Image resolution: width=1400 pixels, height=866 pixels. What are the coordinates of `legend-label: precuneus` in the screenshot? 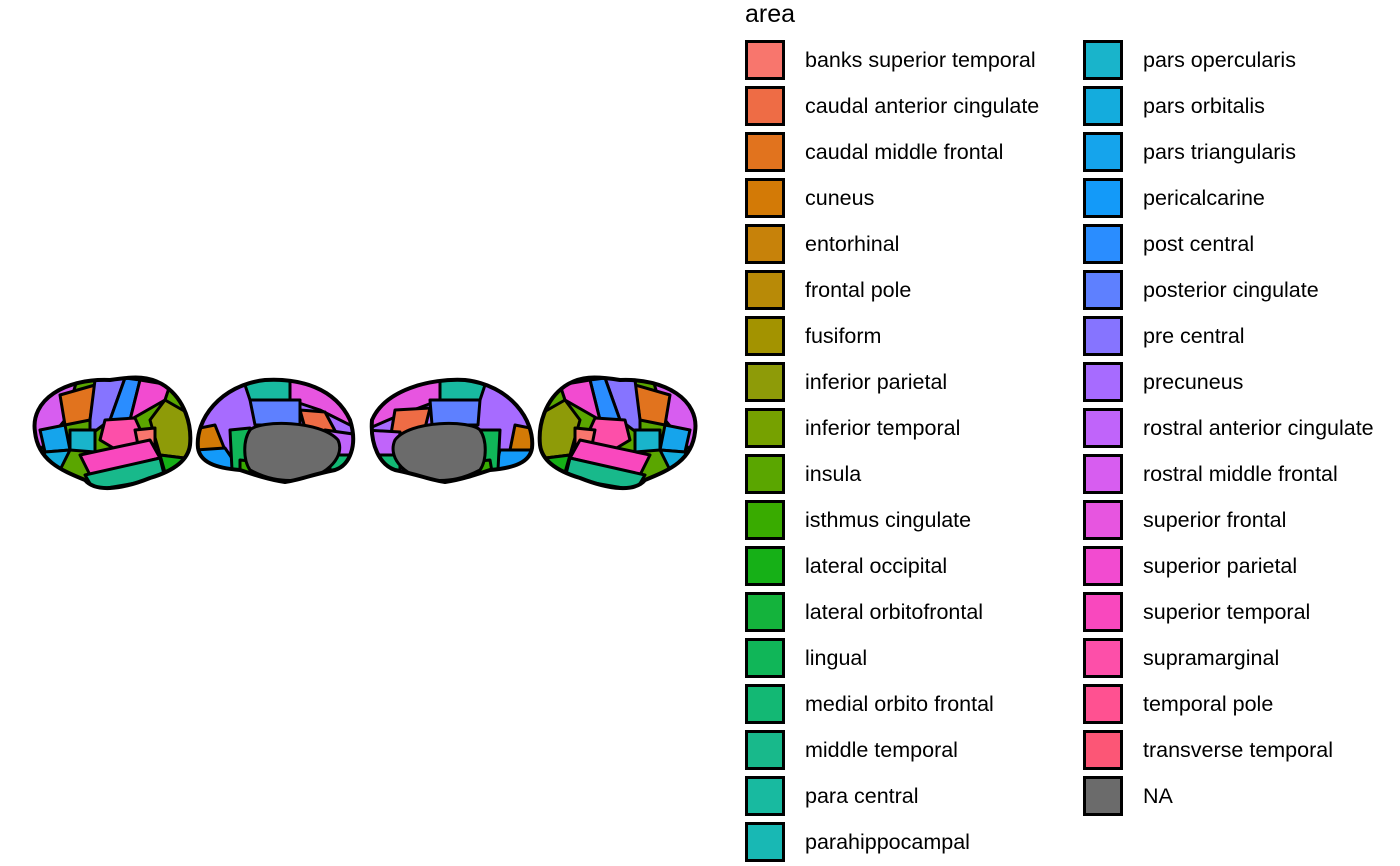 It's located at (1193, 382).